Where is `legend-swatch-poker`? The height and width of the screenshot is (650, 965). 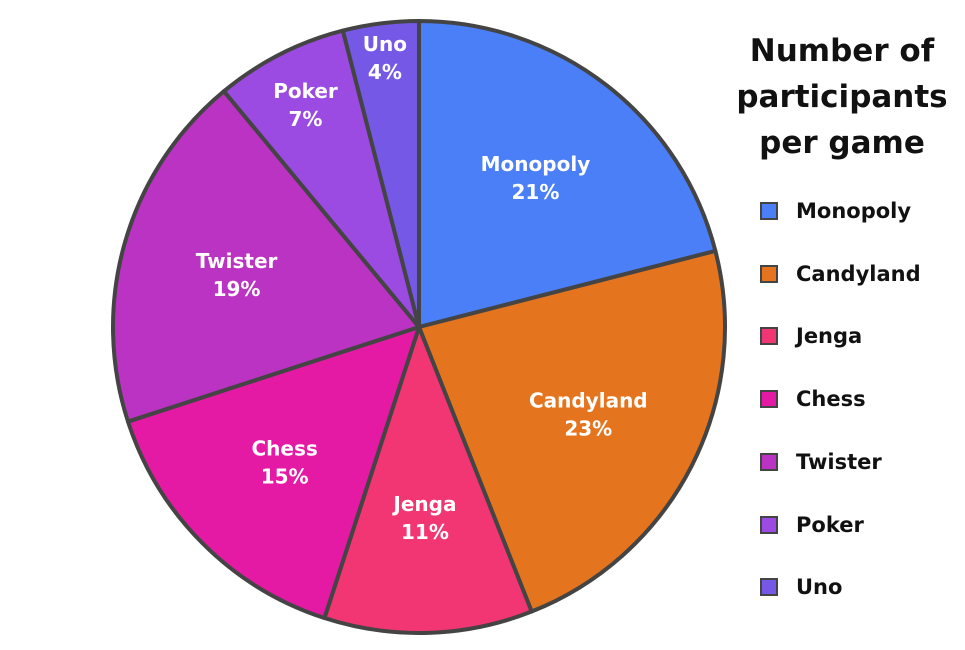
legend-swatch-poker is located at coordinates (769, 524).